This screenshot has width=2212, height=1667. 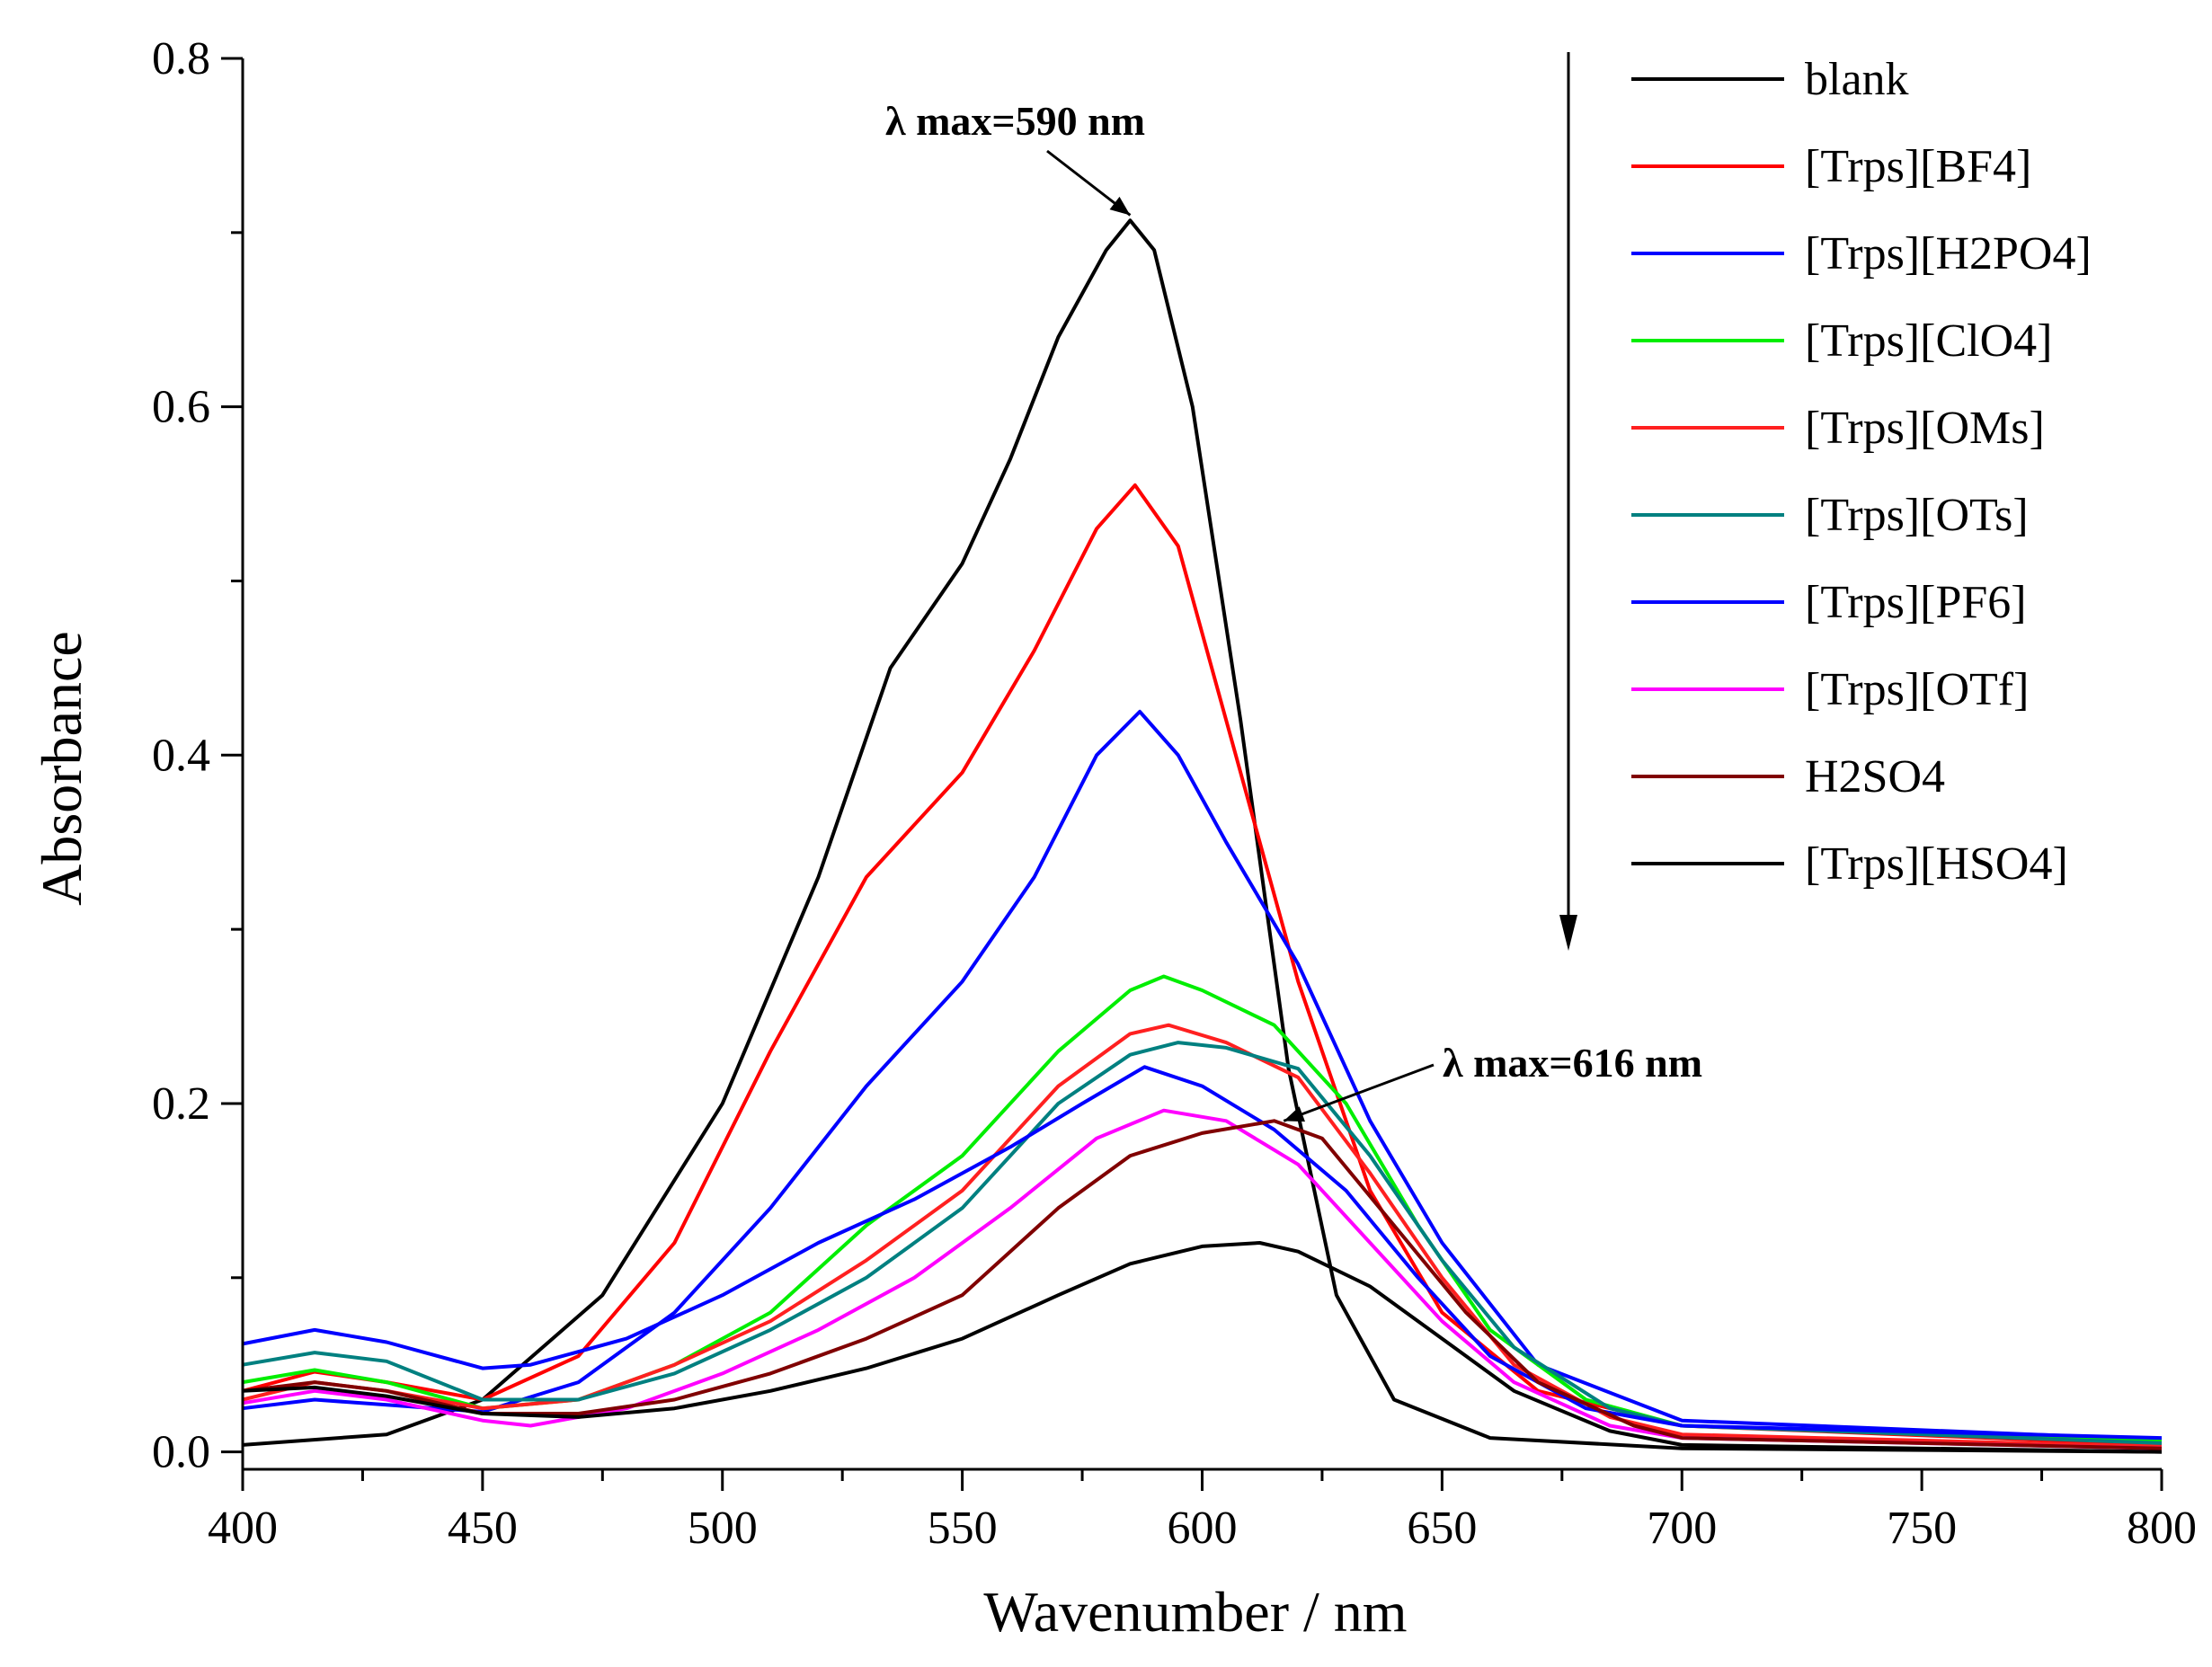 I want to click on legend-label-3: [Trps][H2PO4], so click(x=1948, y=253).